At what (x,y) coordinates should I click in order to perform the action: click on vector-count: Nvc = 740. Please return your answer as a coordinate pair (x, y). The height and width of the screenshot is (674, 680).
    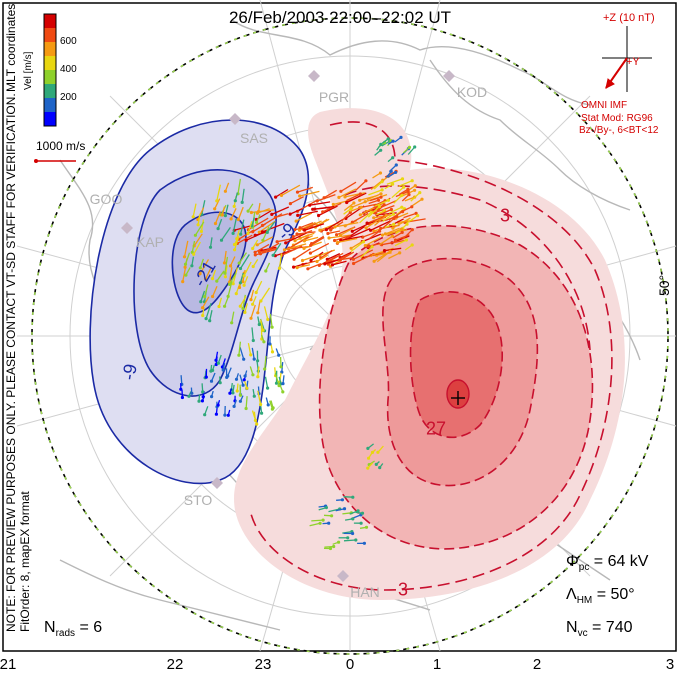
    Looking at the image, I should click on (599, 629).